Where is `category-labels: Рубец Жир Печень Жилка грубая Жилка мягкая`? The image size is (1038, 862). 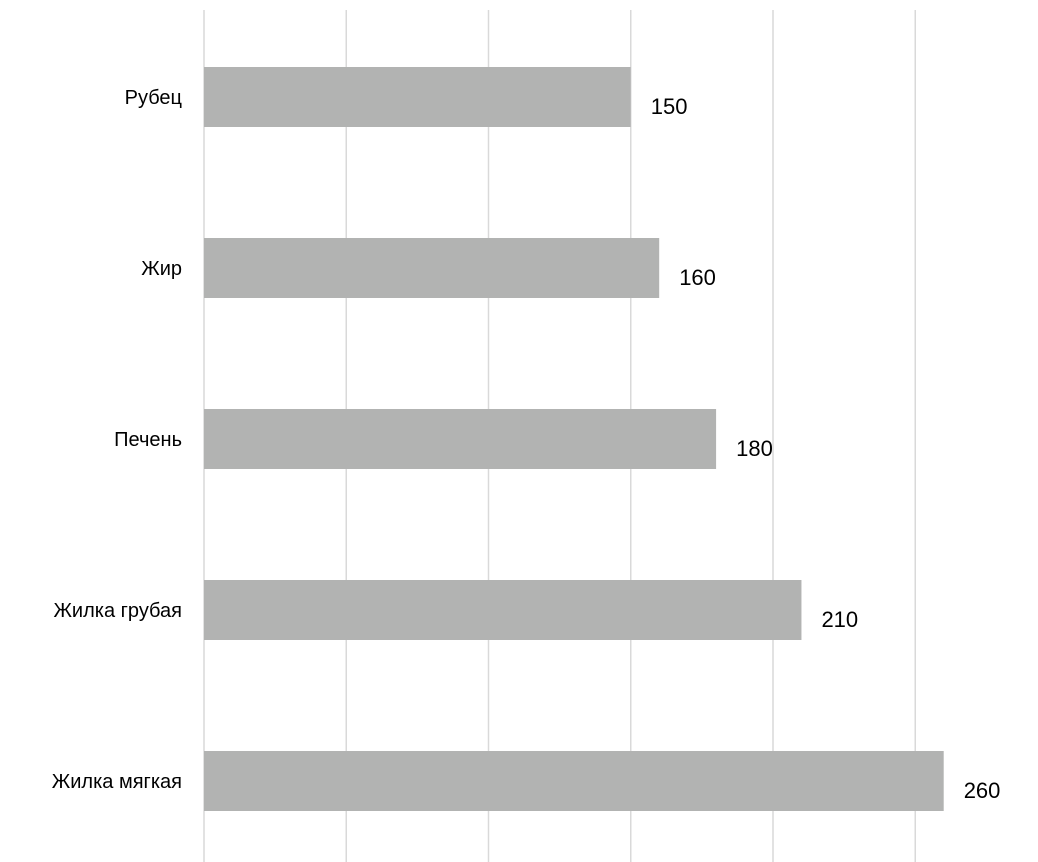
category-labels: Рубец Жир Печень Жилка грубая Жилка мягкая is located at coordinates (117, 440).